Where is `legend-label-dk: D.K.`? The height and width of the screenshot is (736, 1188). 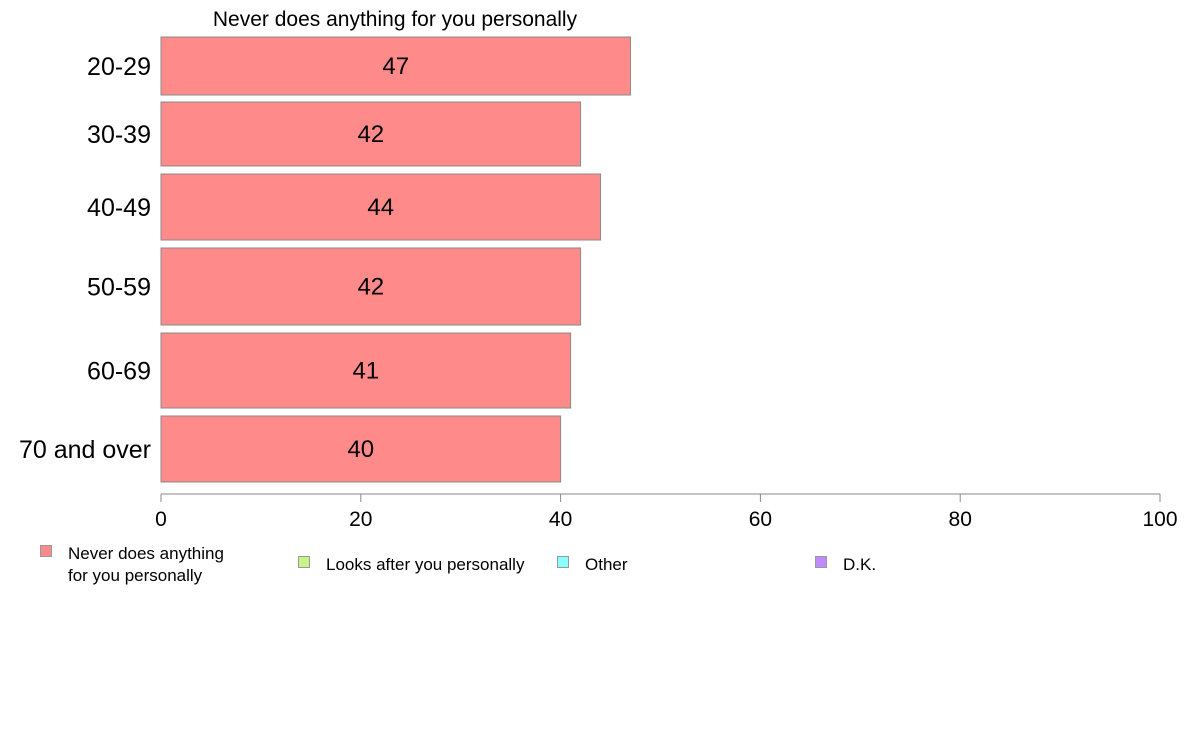
legend-label-dk: D.K. is located at coordinates (860, 564).